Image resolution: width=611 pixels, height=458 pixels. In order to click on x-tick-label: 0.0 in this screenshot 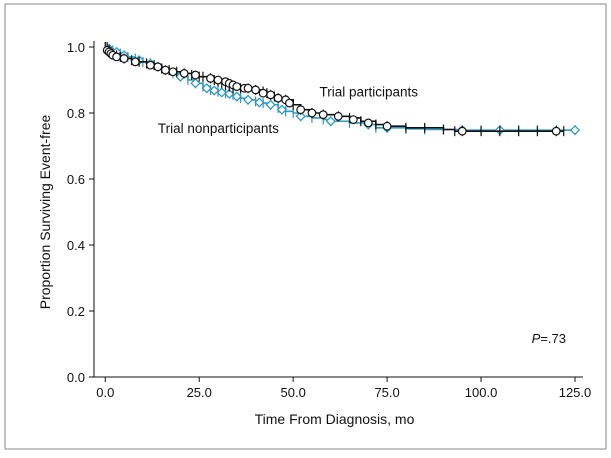, I will do `click(105, 392)`.